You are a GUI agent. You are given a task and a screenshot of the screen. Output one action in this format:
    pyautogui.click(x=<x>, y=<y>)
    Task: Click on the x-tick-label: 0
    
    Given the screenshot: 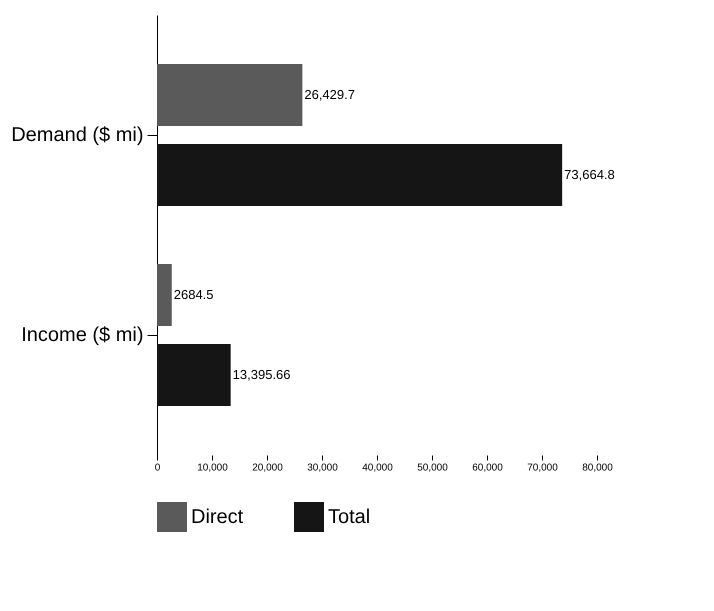 What is the action you would take?
    pyautogui.click(x=157, y=468)
    